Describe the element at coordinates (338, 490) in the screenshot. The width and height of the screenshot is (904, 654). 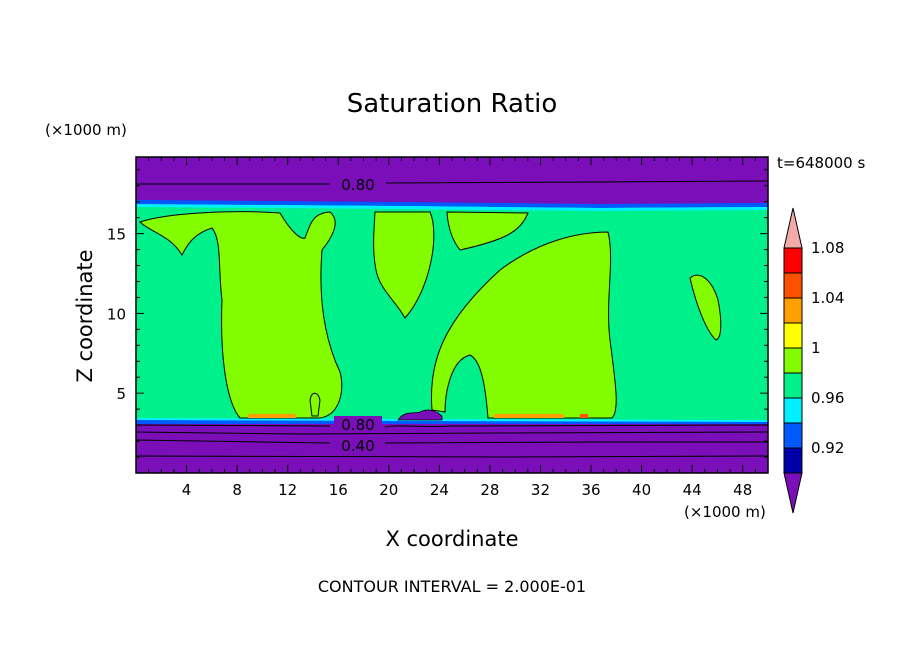
I see `x-tick-label: 16` at that location.